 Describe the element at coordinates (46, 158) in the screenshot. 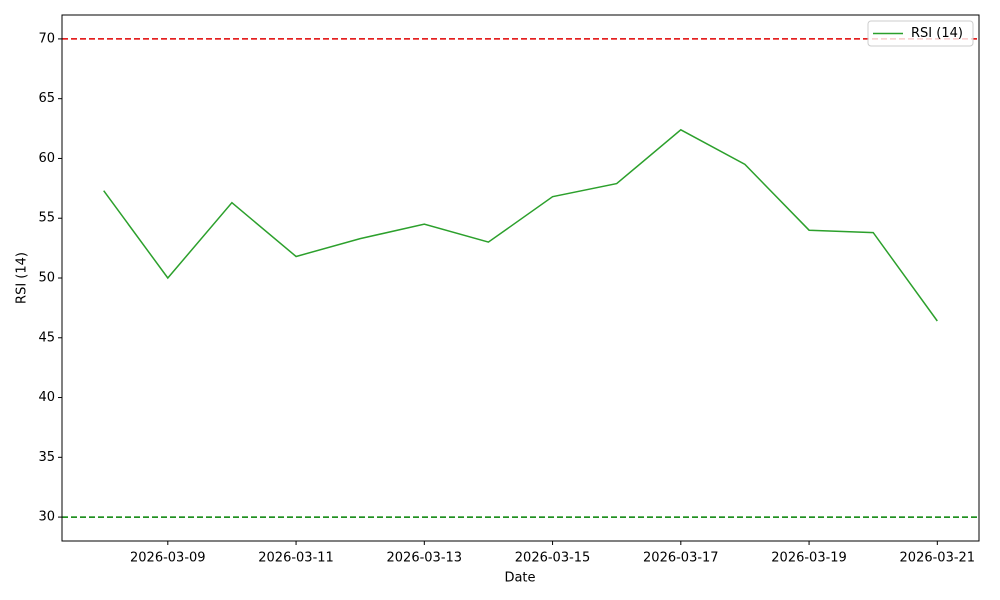

I see `y-tick-label: 60` at that location.